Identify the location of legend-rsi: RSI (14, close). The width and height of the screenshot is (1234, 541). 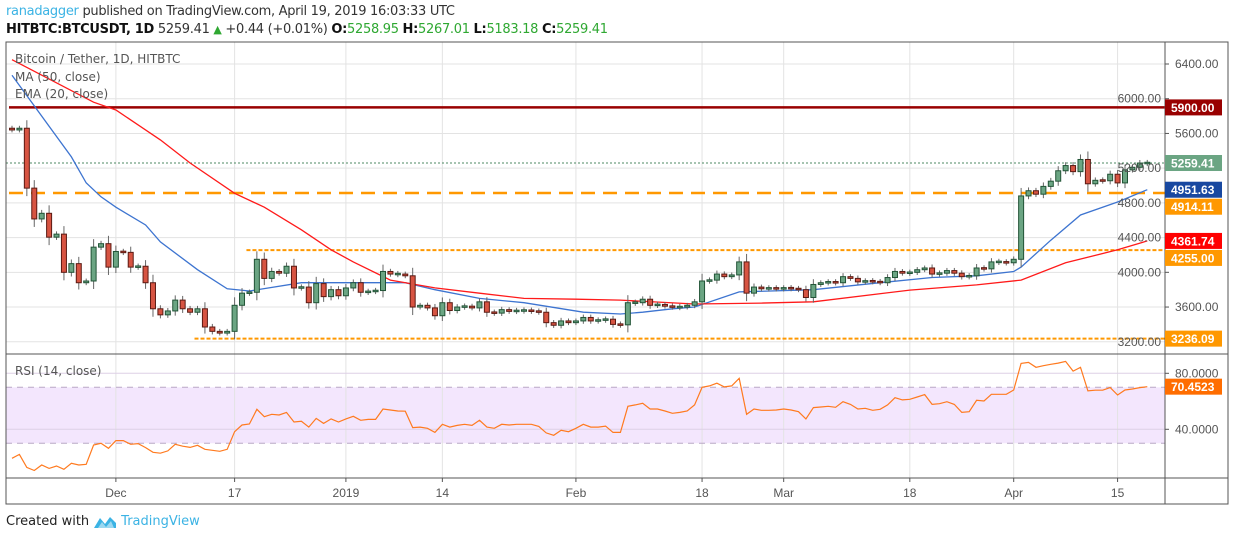
(58, 371).